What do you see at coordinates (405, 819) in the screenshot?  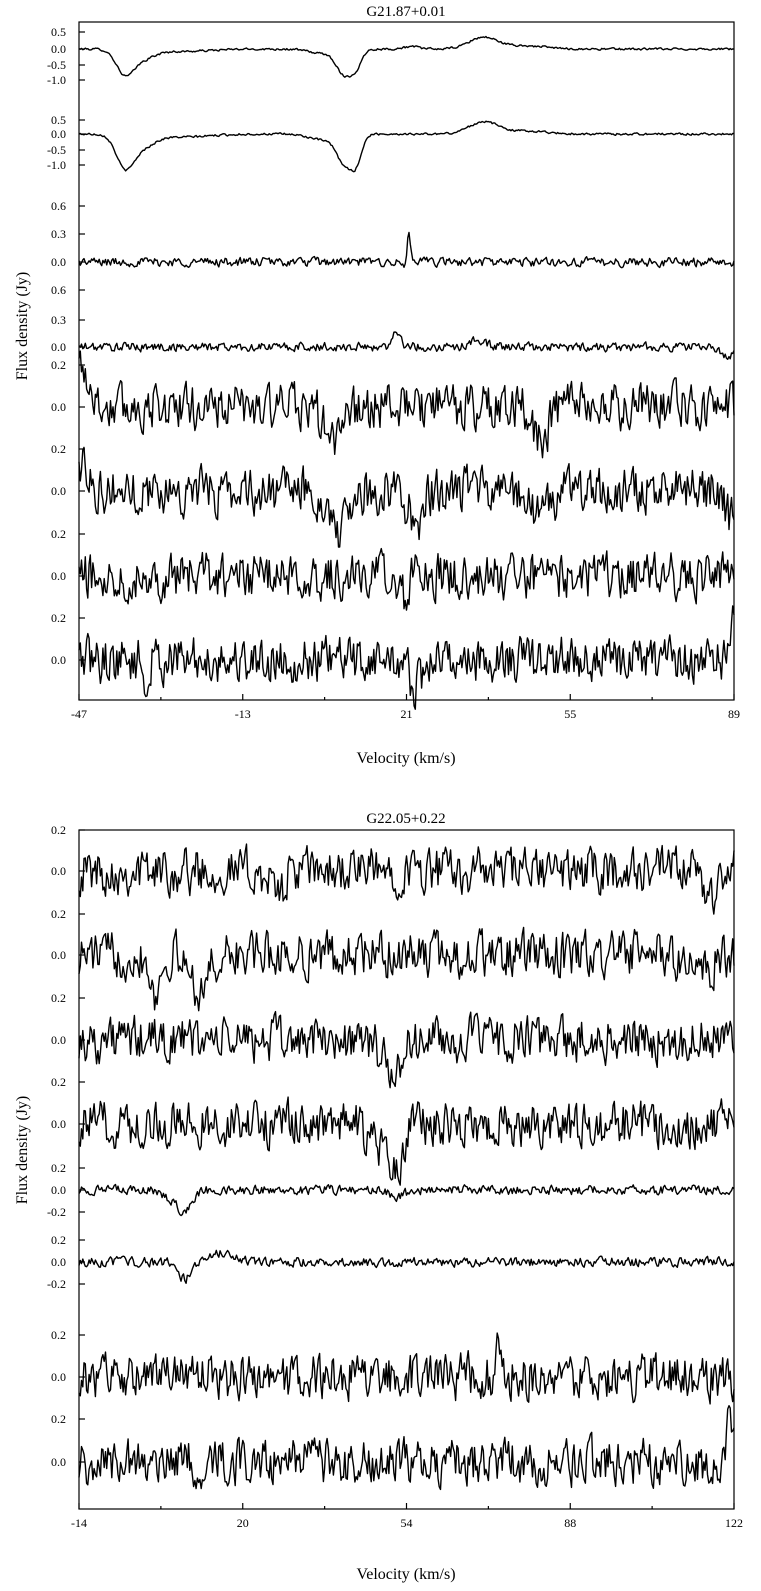 I see `chart-title: G22.05+0.22` at bounding box center [405, 819].